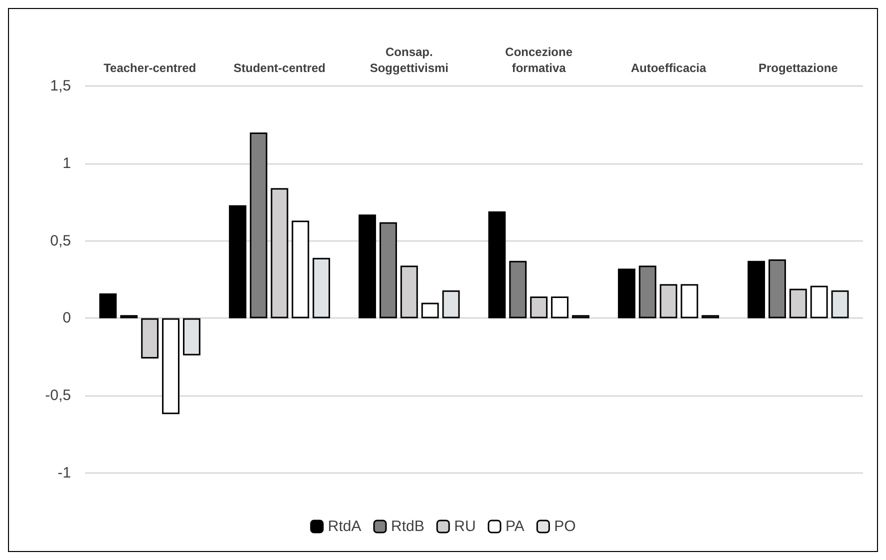  I want to click on y-tick-label: 0,5, so click(60, 241).